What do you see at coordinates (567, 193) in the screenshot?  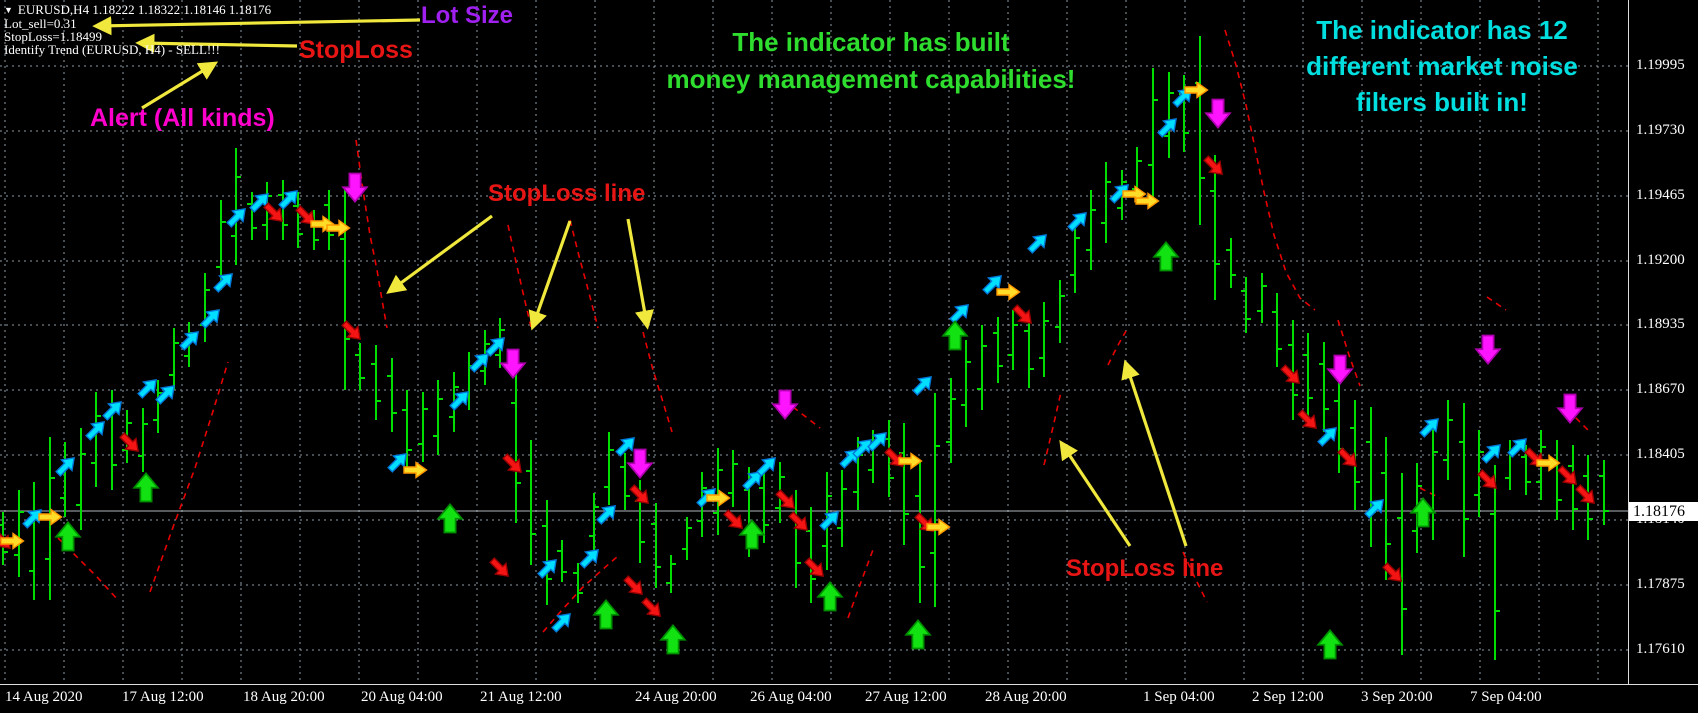 I see `annotation-stoploss-line-1: StopLoss line` at bounding box center [567, 193].